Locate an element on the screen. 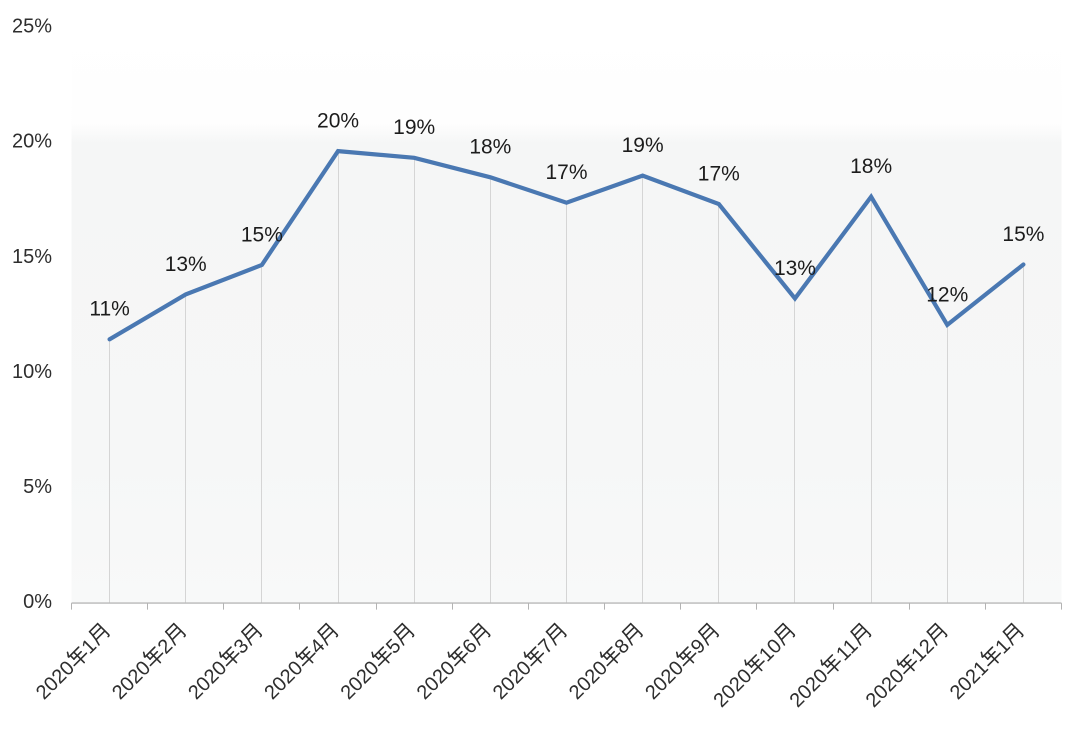 This screenshot has width=1080, height=730. svg-text: 12% is located at coordinates (947, 294).